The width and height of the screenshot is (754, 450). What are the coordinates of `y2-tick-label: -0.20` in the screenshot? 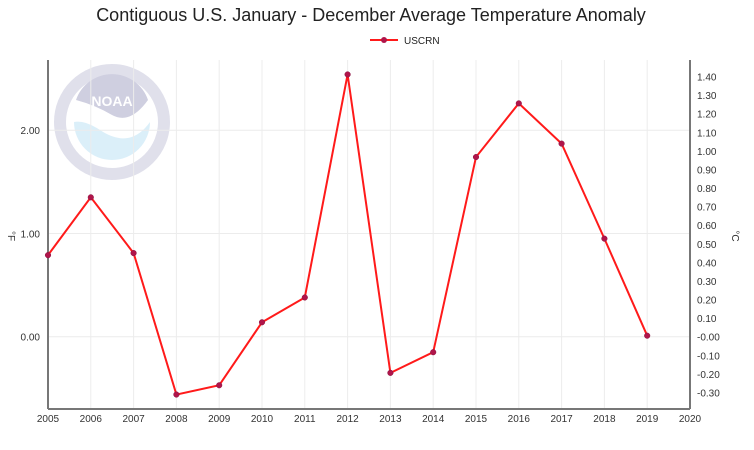 It's located at (708, 375).